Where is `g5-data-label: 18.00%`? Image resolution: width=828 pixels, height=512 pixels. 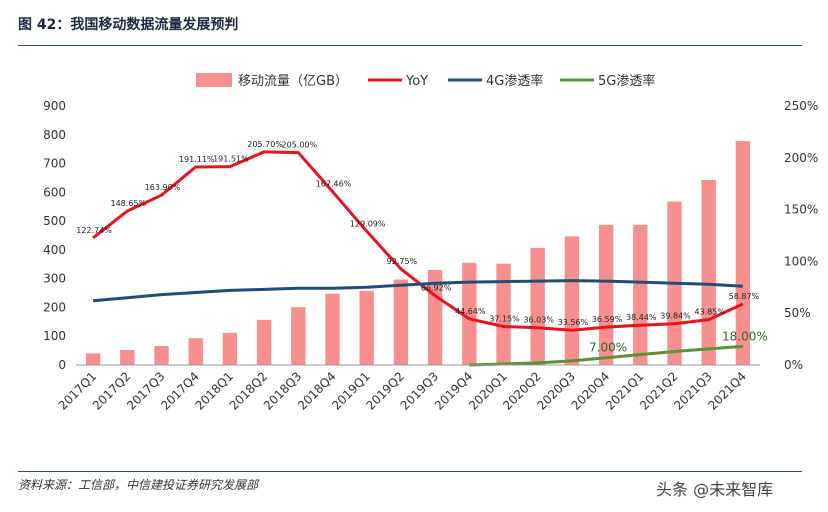
g5-data-label: 18.00% is located at coordinates (745, 336).